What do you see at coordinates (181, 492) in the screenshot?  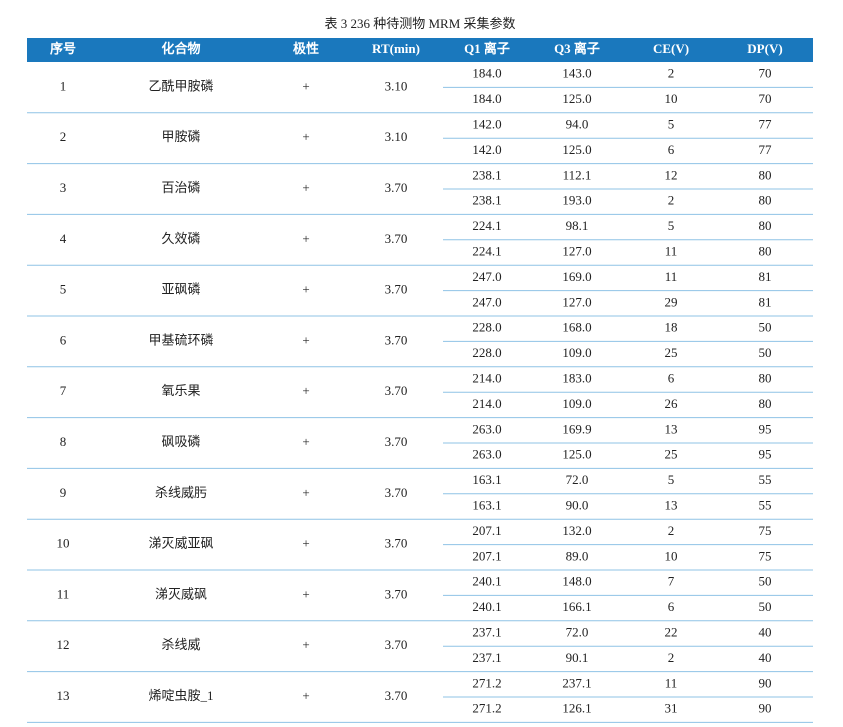 I see `compound-name: 杀线威肟` at bounding box center [181, 492].